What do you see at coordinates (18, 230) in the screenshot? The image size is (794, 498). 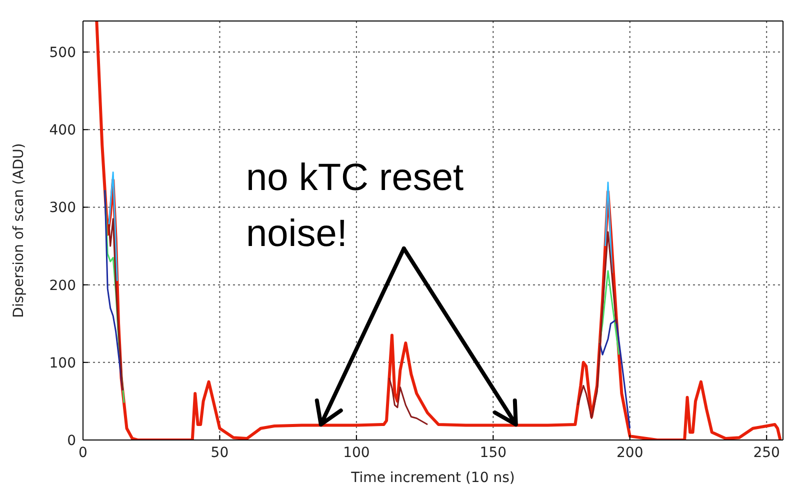 I see `y-axis-title: Dispersion of scan (ADU)` at bounding box center [18, 230].